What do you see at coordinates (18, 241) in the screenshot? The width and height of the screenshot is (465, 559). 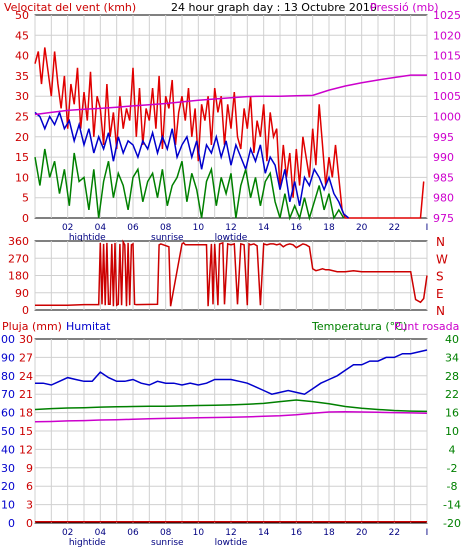 I see `direction-degree-tick: 360` at bounding box center [18, 241].